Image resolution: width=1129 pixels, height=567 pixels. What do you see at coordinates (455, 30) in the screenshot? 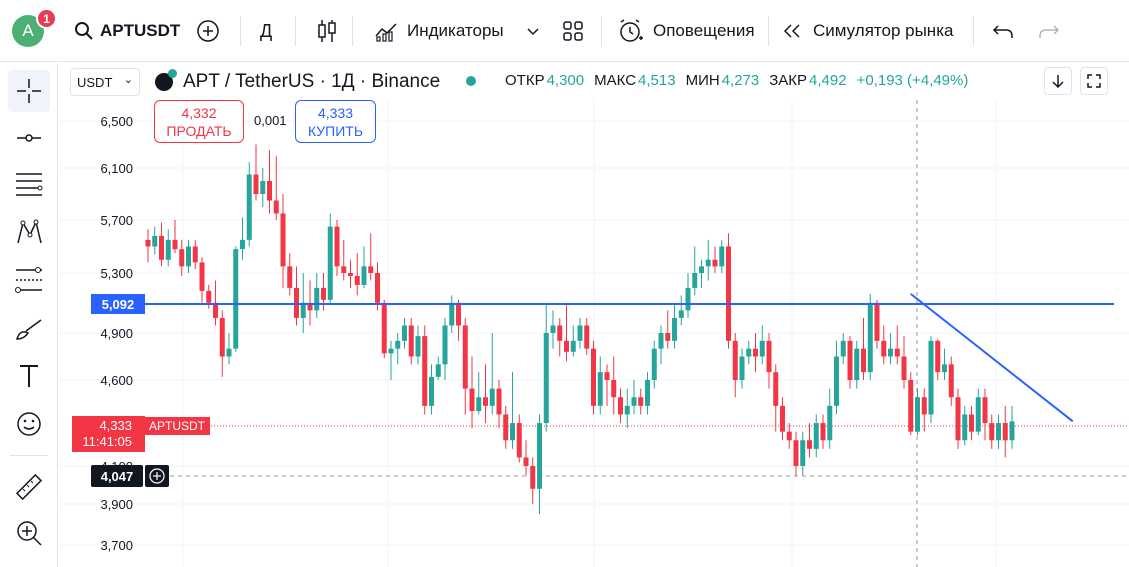
I see `indicators-label: Индикаторы` at bounding box center [455, 30].